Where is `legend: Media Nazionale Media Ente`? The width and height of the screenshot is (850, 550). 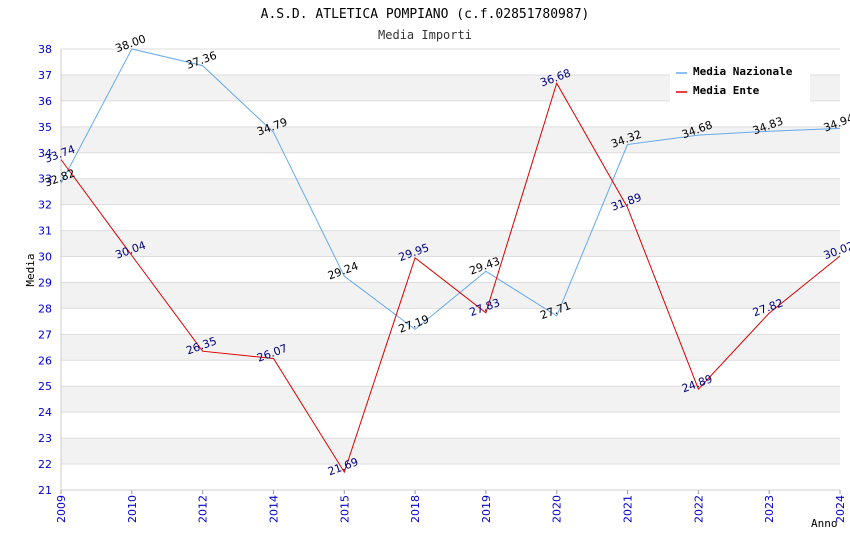 legend: Media Nazionale Media Ente is located at coordinates (740, 82).